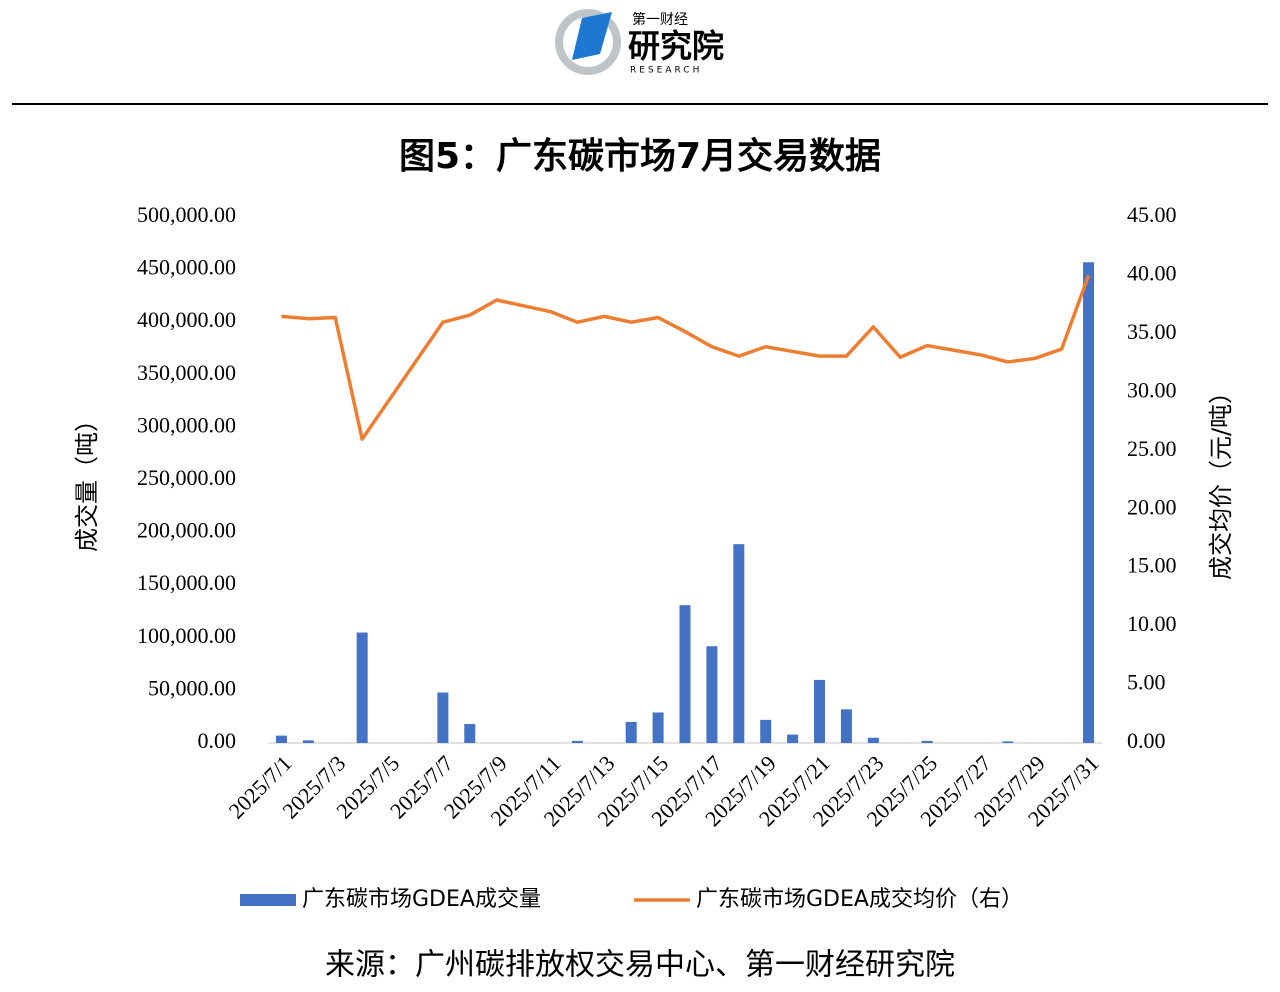 This screenshot has height=992, width=1280. What do you see at coordinates (1152, 506) in the screenshot?
I see `y2-tick-label: 20.00` at bounding box center [1152, 506].